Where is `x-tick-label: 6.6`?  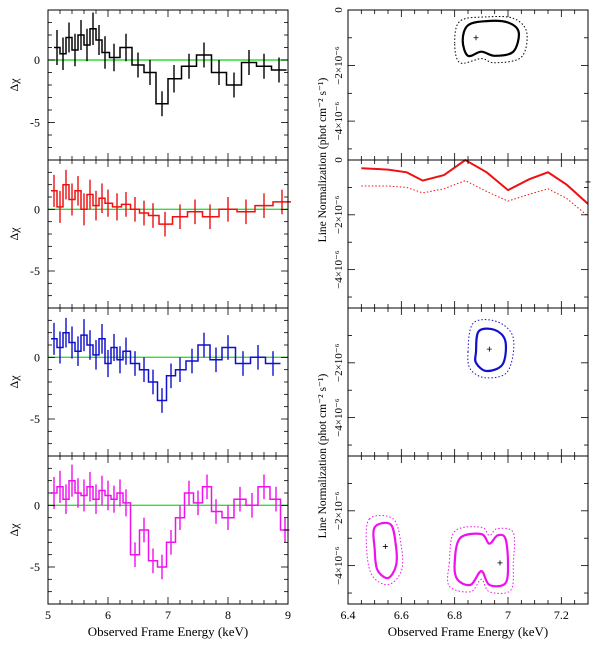
x-tick-label: 6.6 is located at coordinates (401, 615).